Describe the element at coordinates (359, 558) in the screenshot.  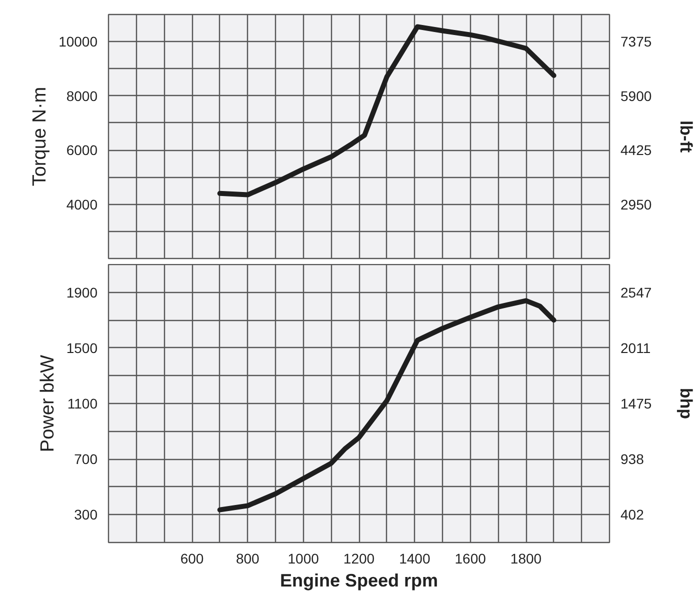
I see `x-tick-label: 1200` at that location.